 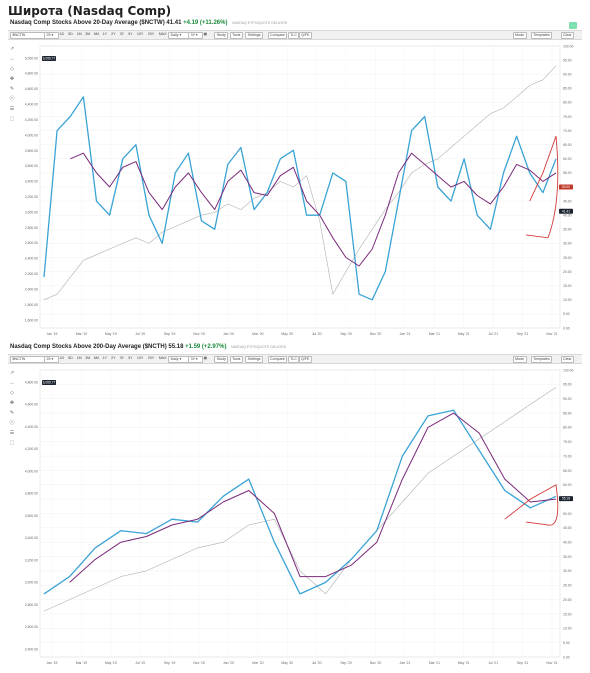 I want to click on right-tick-label: 45.00, so click(x=567, y=201).